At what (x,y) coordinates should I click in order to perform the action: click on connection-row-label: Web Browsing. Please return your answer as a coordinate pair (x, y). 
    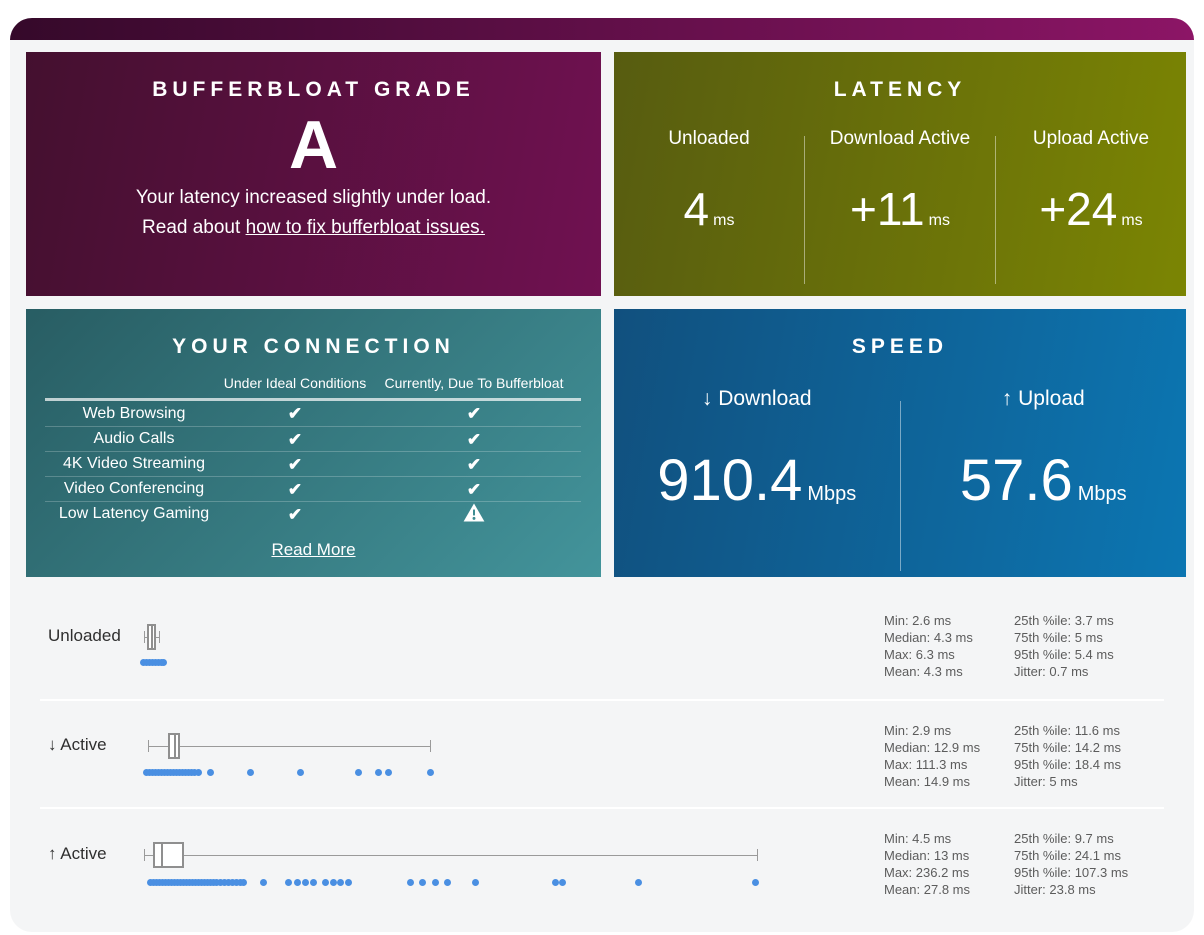
    Looking at the image, I should click on (134, 413).